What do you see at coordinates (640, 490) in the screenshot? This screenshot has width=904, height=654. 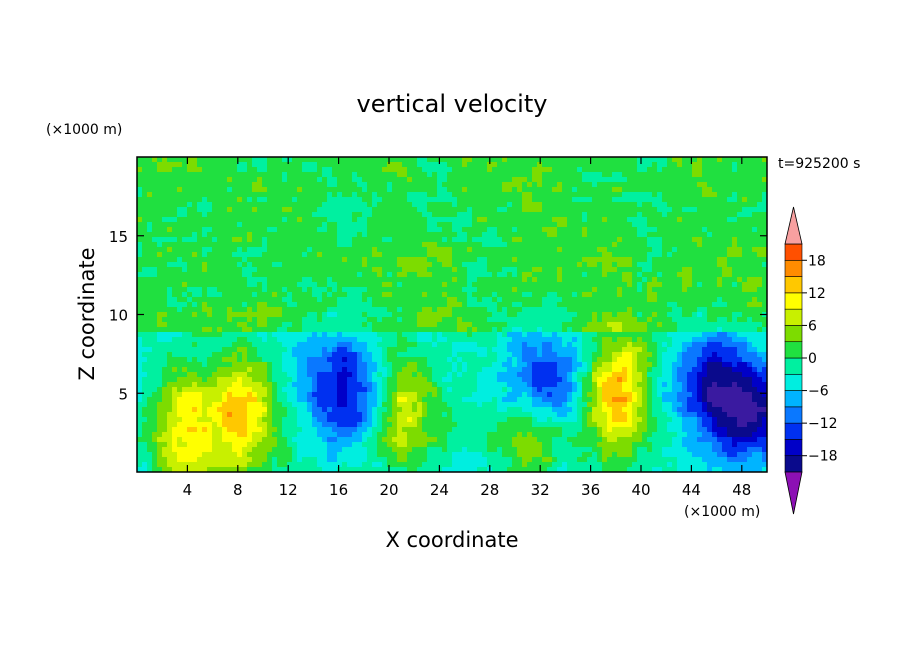 I see `x-tick-label: 40` at bounding box center [640, 490].